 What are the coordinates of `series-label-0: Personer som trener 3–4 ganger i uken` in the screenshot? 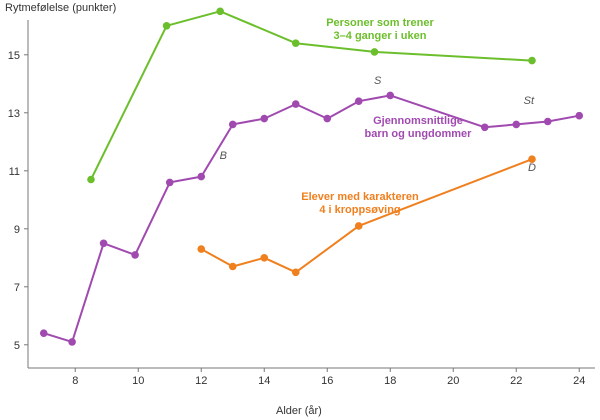 It's located at (380, 29).